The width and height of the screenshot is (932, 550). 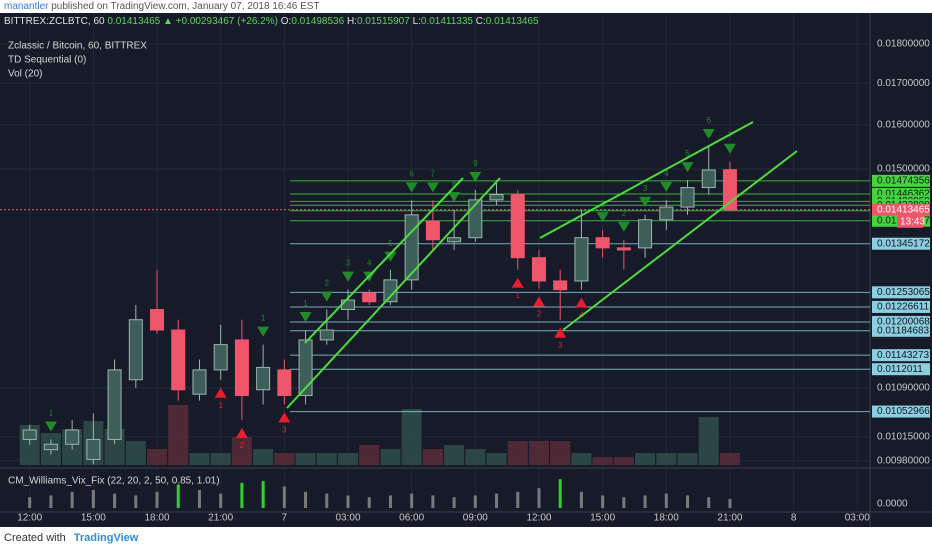 What do you see at coordinates (687, 153) in the screenshot?
I see `td-sell-count: 5` at bounding box center [687, 153].